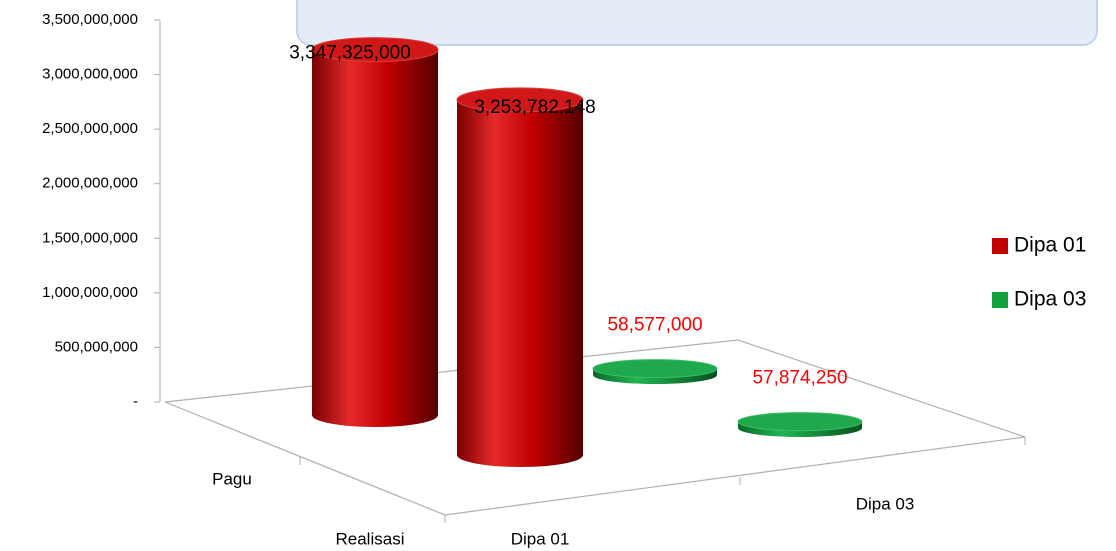 Image resolution: width=1116 pixels, height=551 pixels. What do you see at coordinates (90, 128) in the screenshot?
I see `y-tick-label: 2,500,000,000` at bounding box center [90, 128].